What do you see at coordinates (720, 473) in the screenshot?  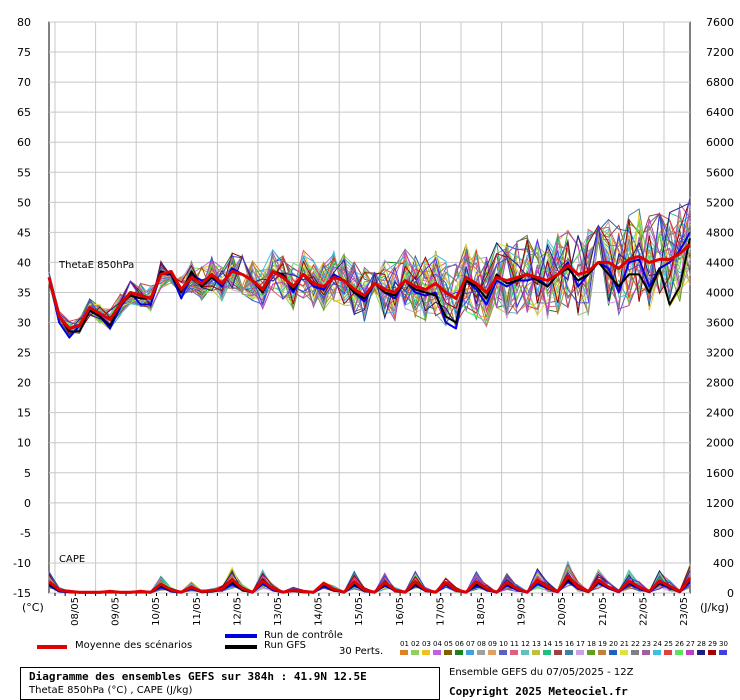 I see `right-tick-label: 1600` at bounding box center [720, 473].